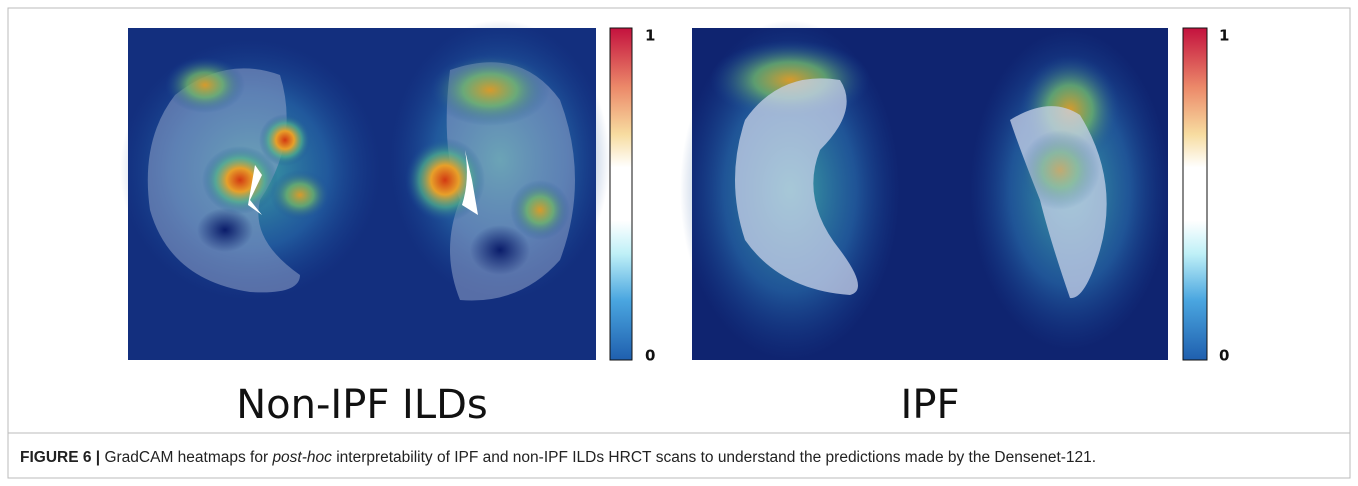 This screenshot has width=1358, height=486. I want to click on caption-label: FIGURE 6 |, so click(60, 457).